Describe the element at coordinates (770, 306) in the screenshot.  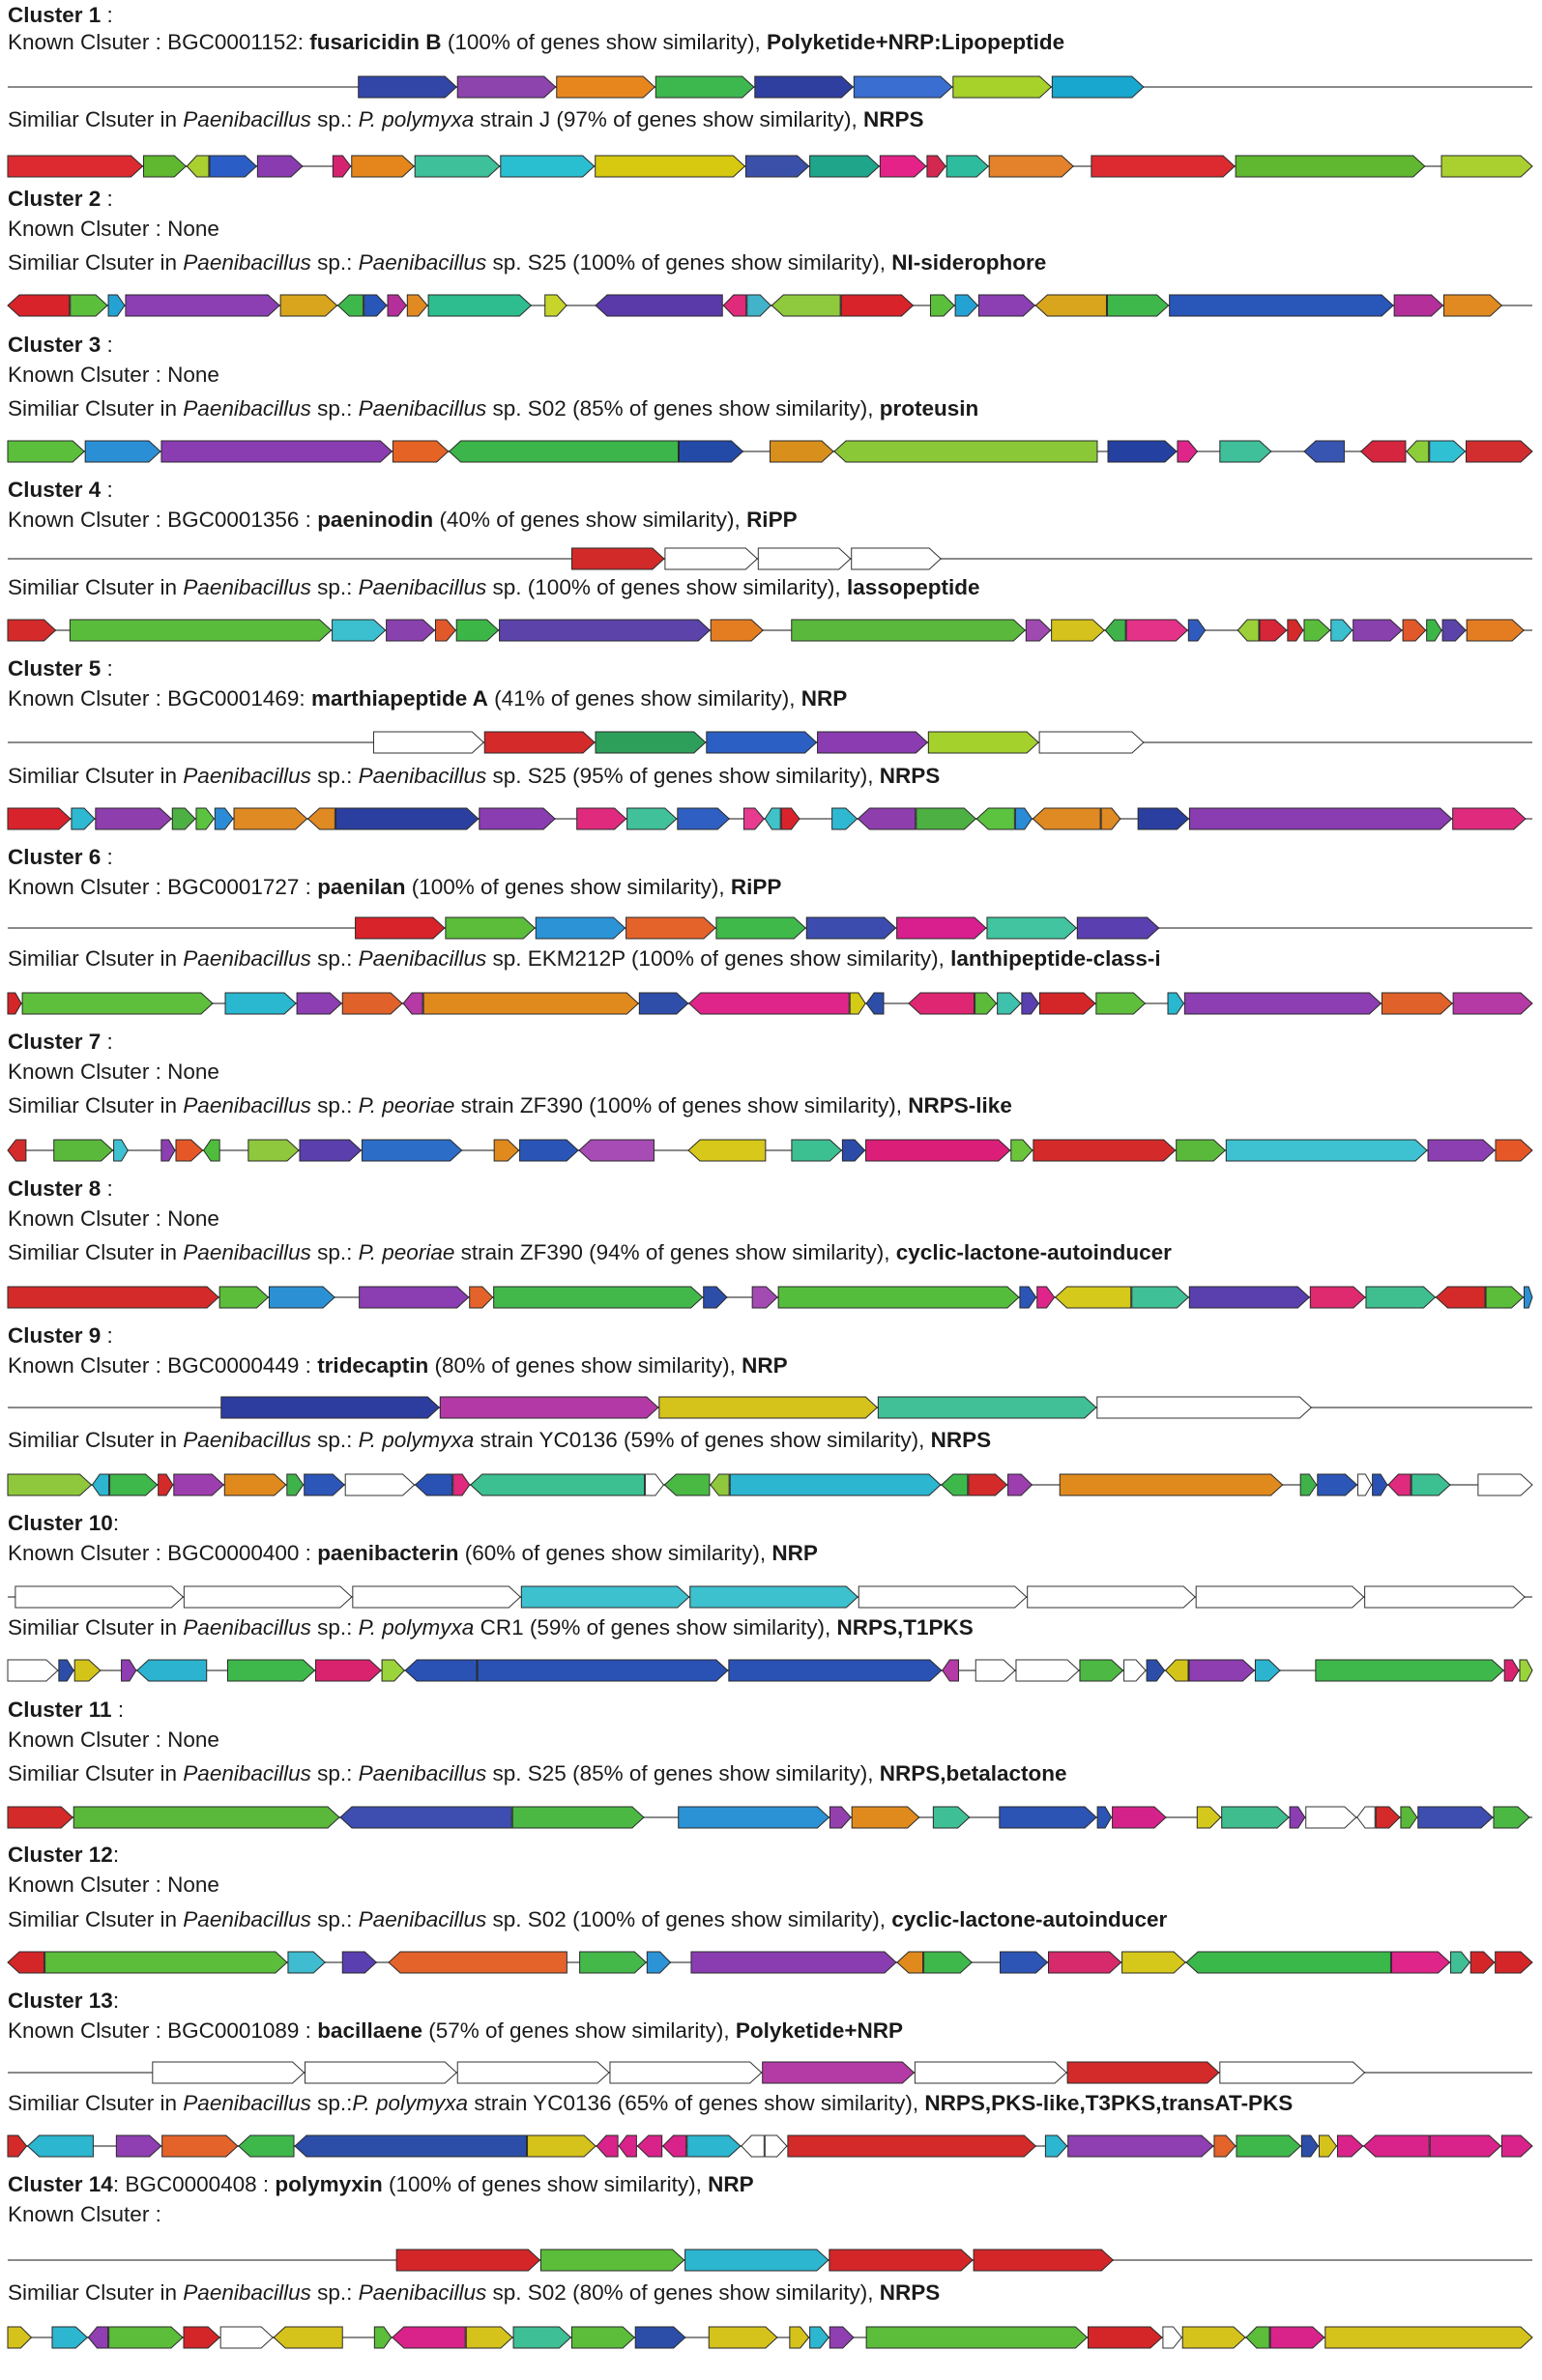
I see `cluster-2-similar-track` at that location.